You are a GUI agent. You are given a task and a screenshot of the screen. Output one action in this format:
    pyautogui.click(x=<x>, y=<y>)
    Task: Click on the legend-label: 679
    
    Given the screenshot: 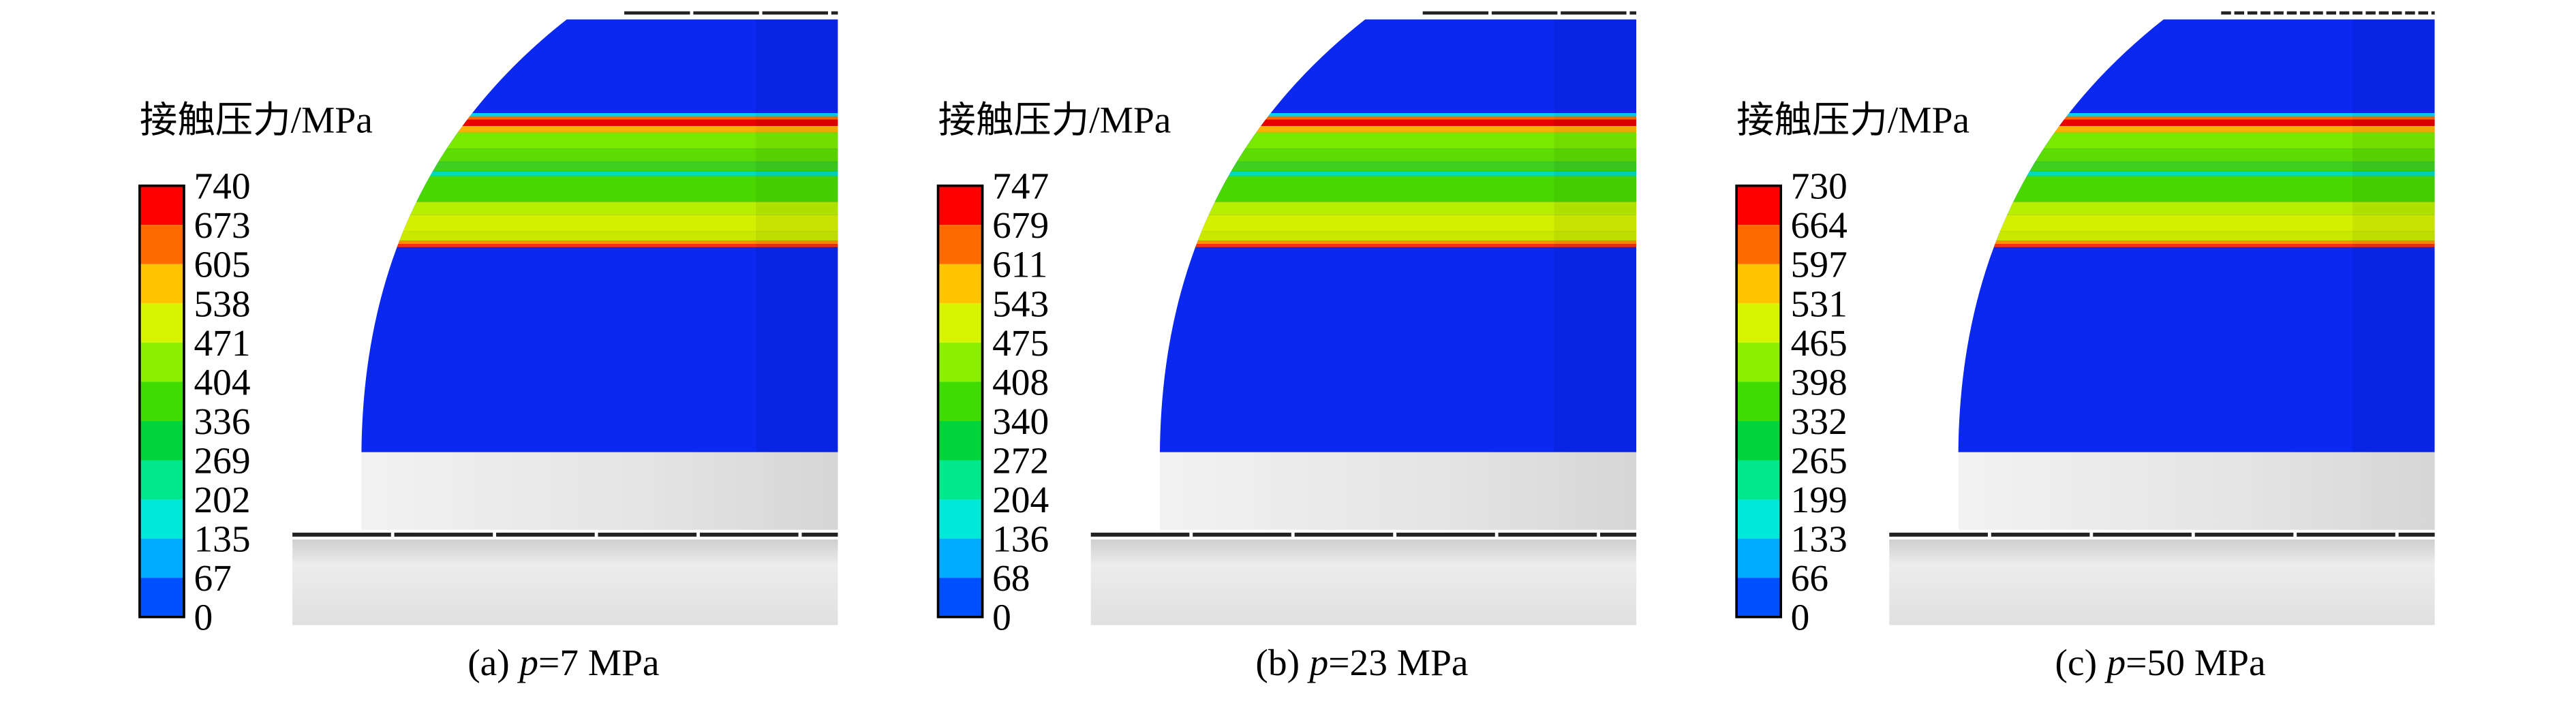 What is the action you would take?
    pyautogui.click(x=1020, y=226)
    